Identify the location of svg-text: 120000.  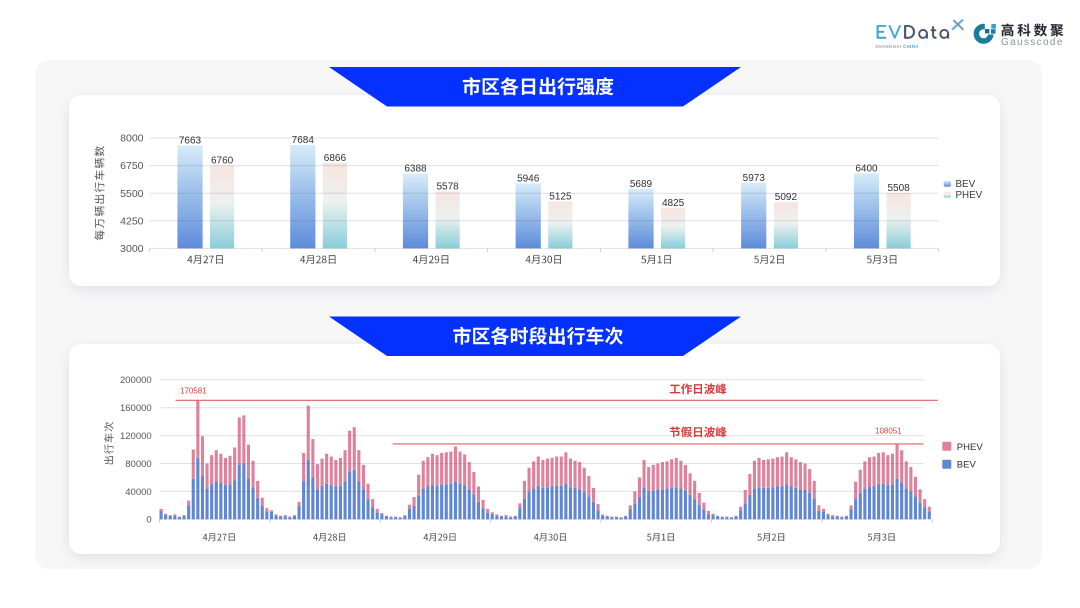
(136, 436).